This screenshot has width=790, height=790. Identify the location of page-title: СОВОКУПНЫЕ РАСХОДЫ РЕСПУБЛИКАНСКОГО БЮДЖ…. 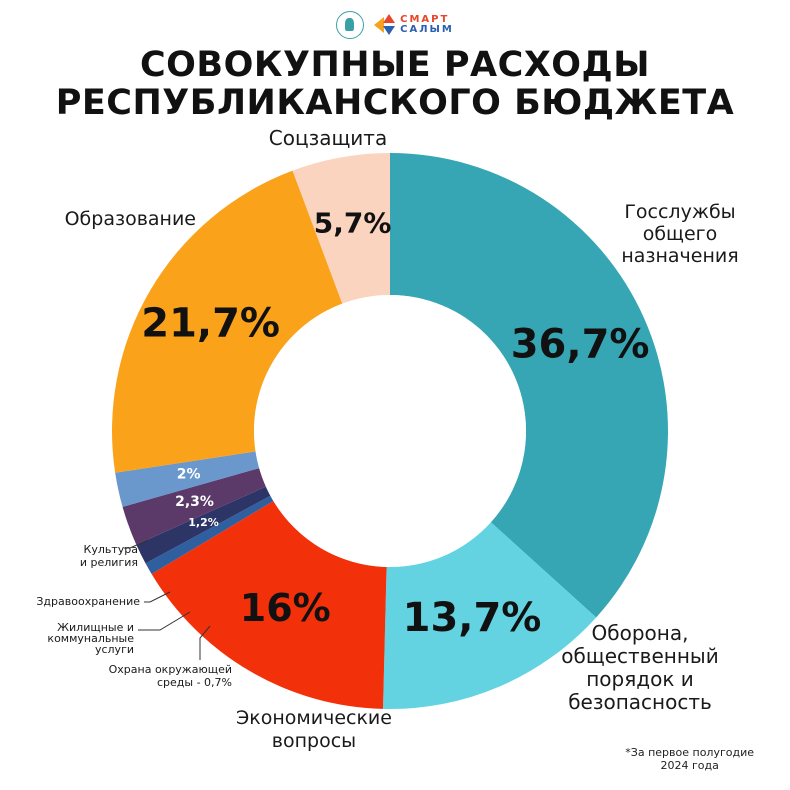
(395, 84).